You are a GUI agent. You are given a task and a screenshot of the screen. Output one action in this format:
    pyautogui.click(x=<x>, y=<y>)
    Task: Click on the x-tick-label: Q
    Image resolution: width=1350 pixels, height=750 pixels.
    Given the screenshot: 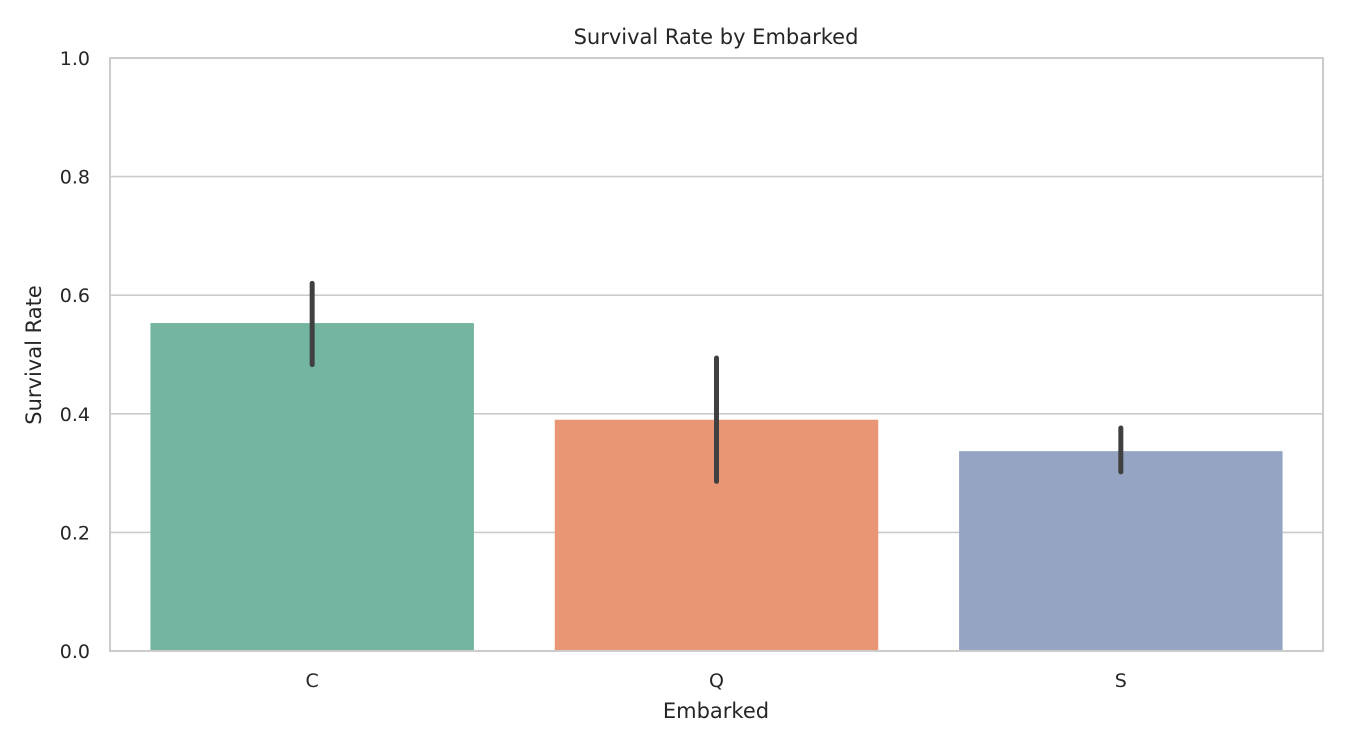 What is the action you would take?
    pyautogui.click(x=716, y=681)
    